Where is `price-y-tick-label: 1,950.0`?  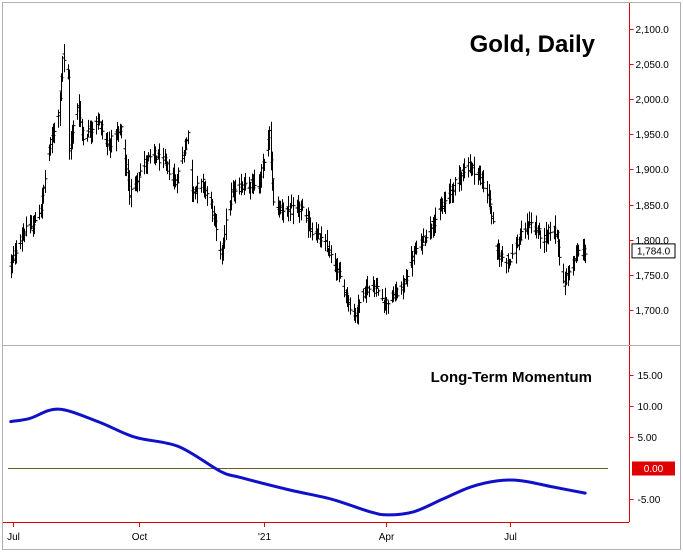
price-y-tick-label: 1,950.0 is located at coordinates (653, 135).